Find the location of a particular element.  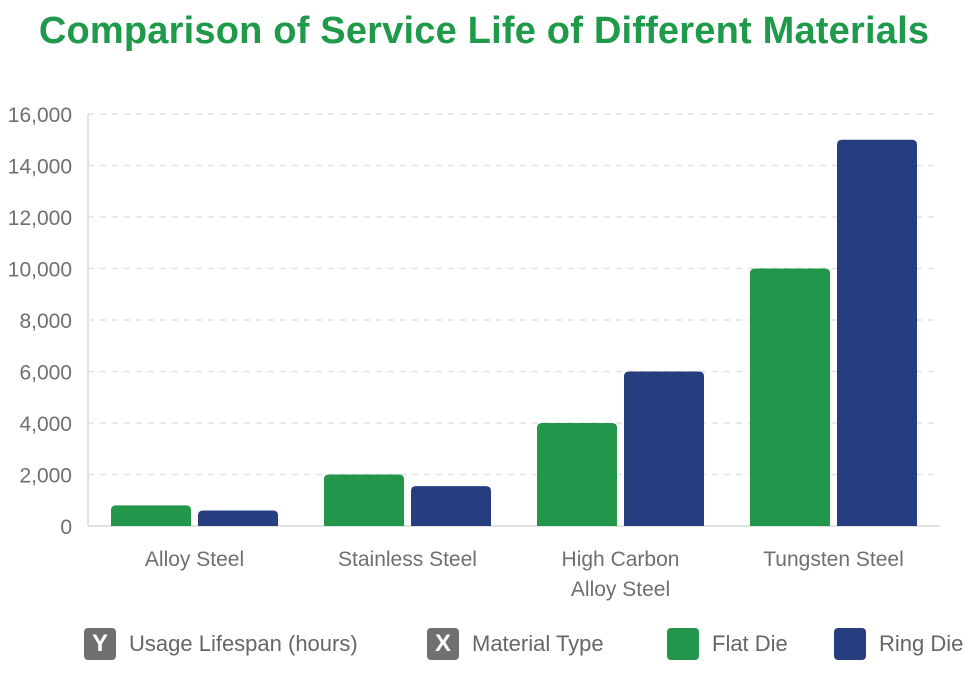

legend-label-flat-die: Flat Die is located at coordinates (750, 643).